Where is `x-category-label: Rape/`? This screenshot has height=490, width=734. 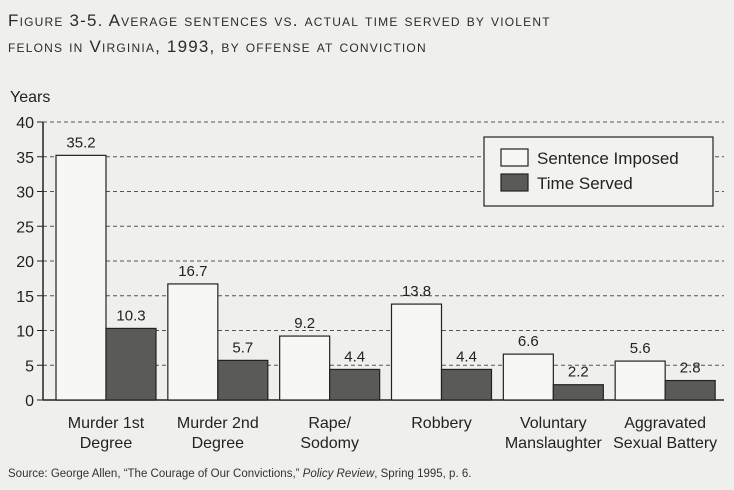 x-category-label: Rape/ is located at coordinates (329, 423).